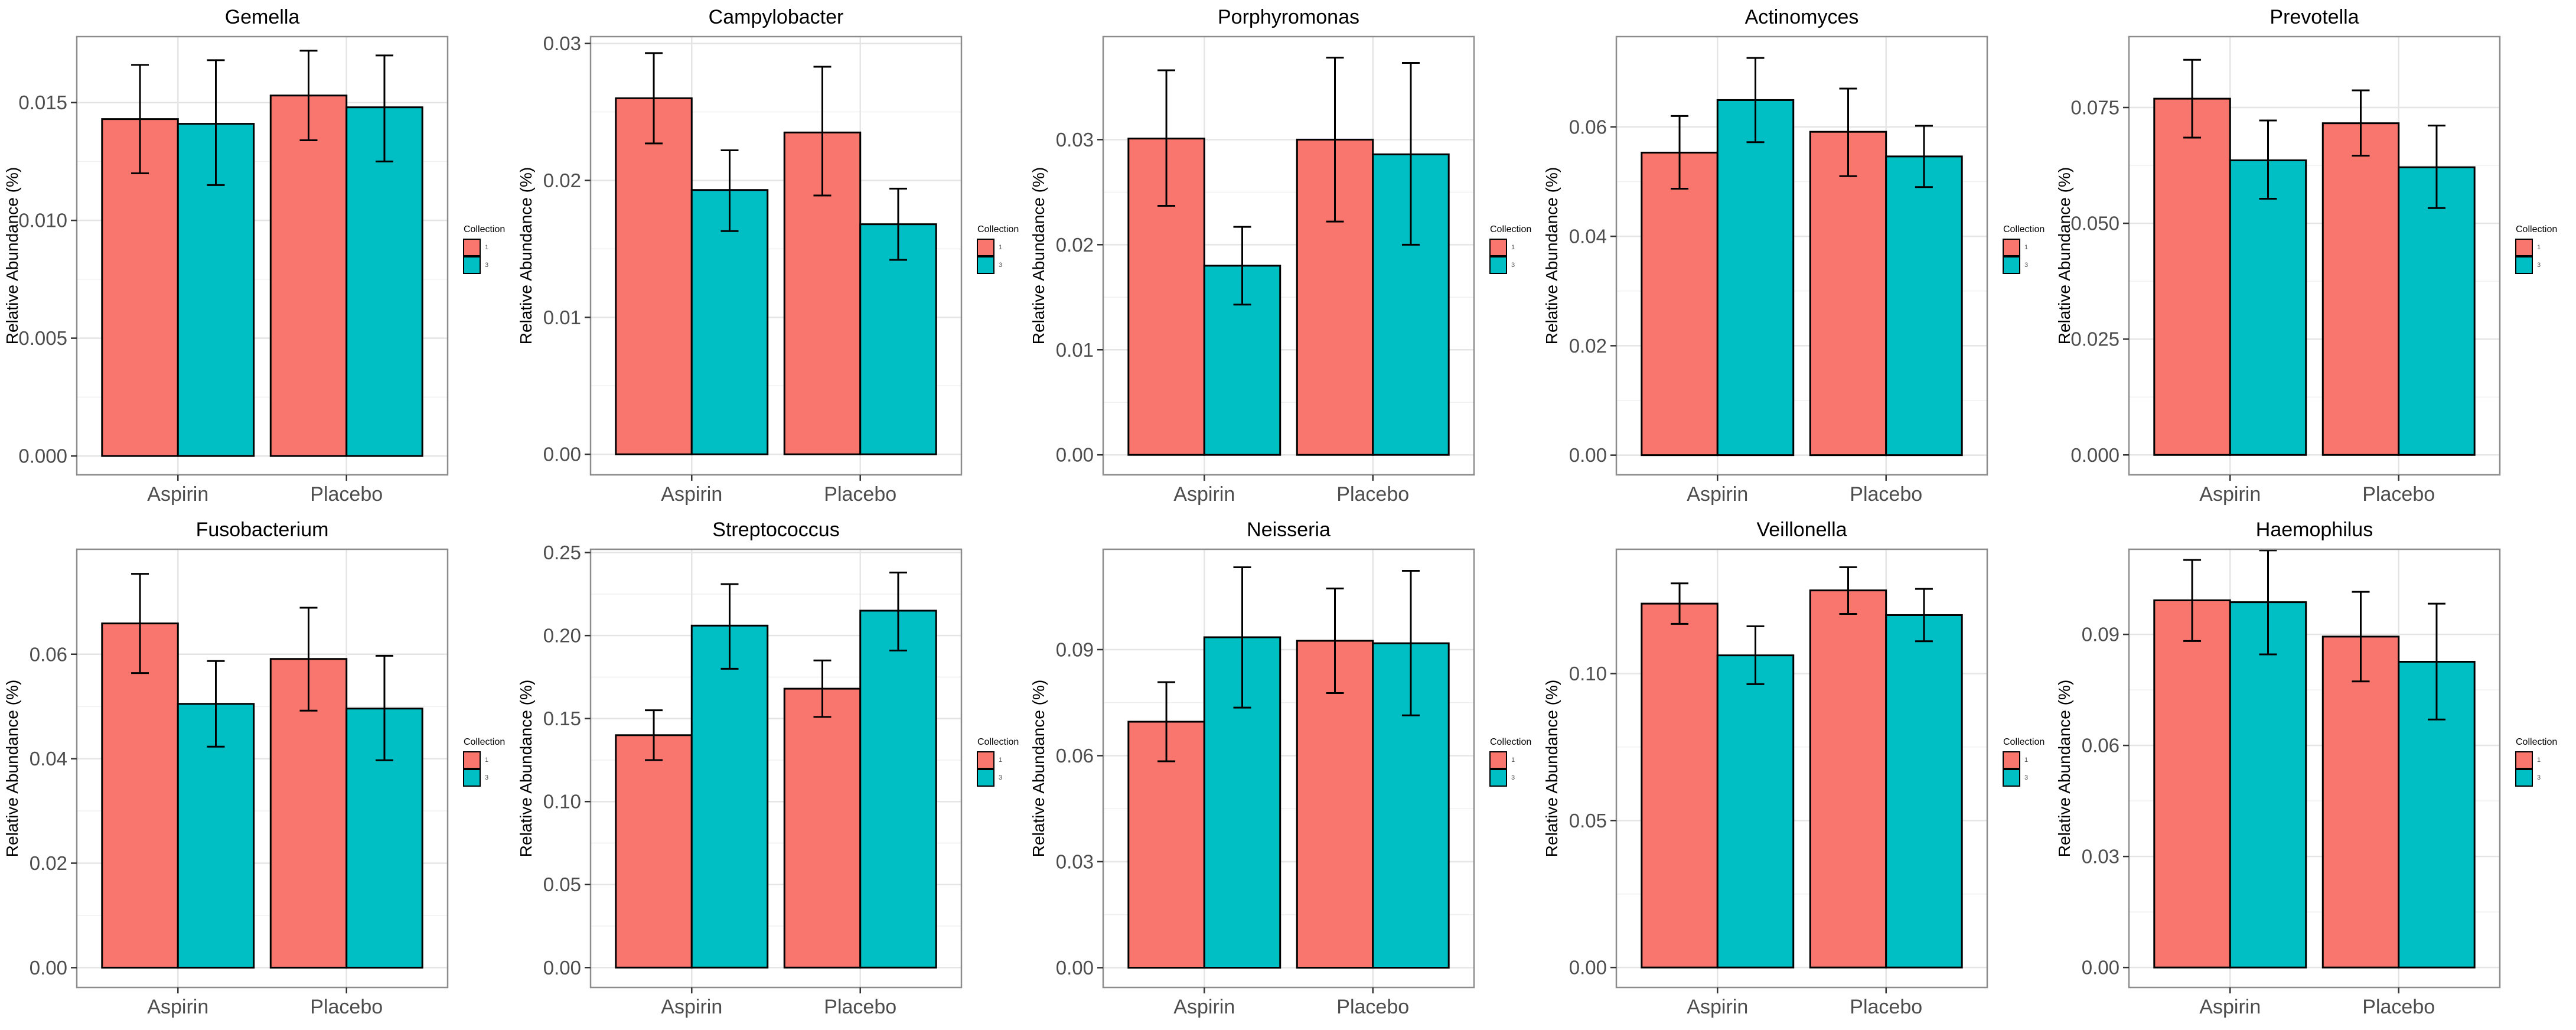  Describe the element at coordinates (2095, 455) in the screenshot. I see `y-tick-label: 0.000` at that location.